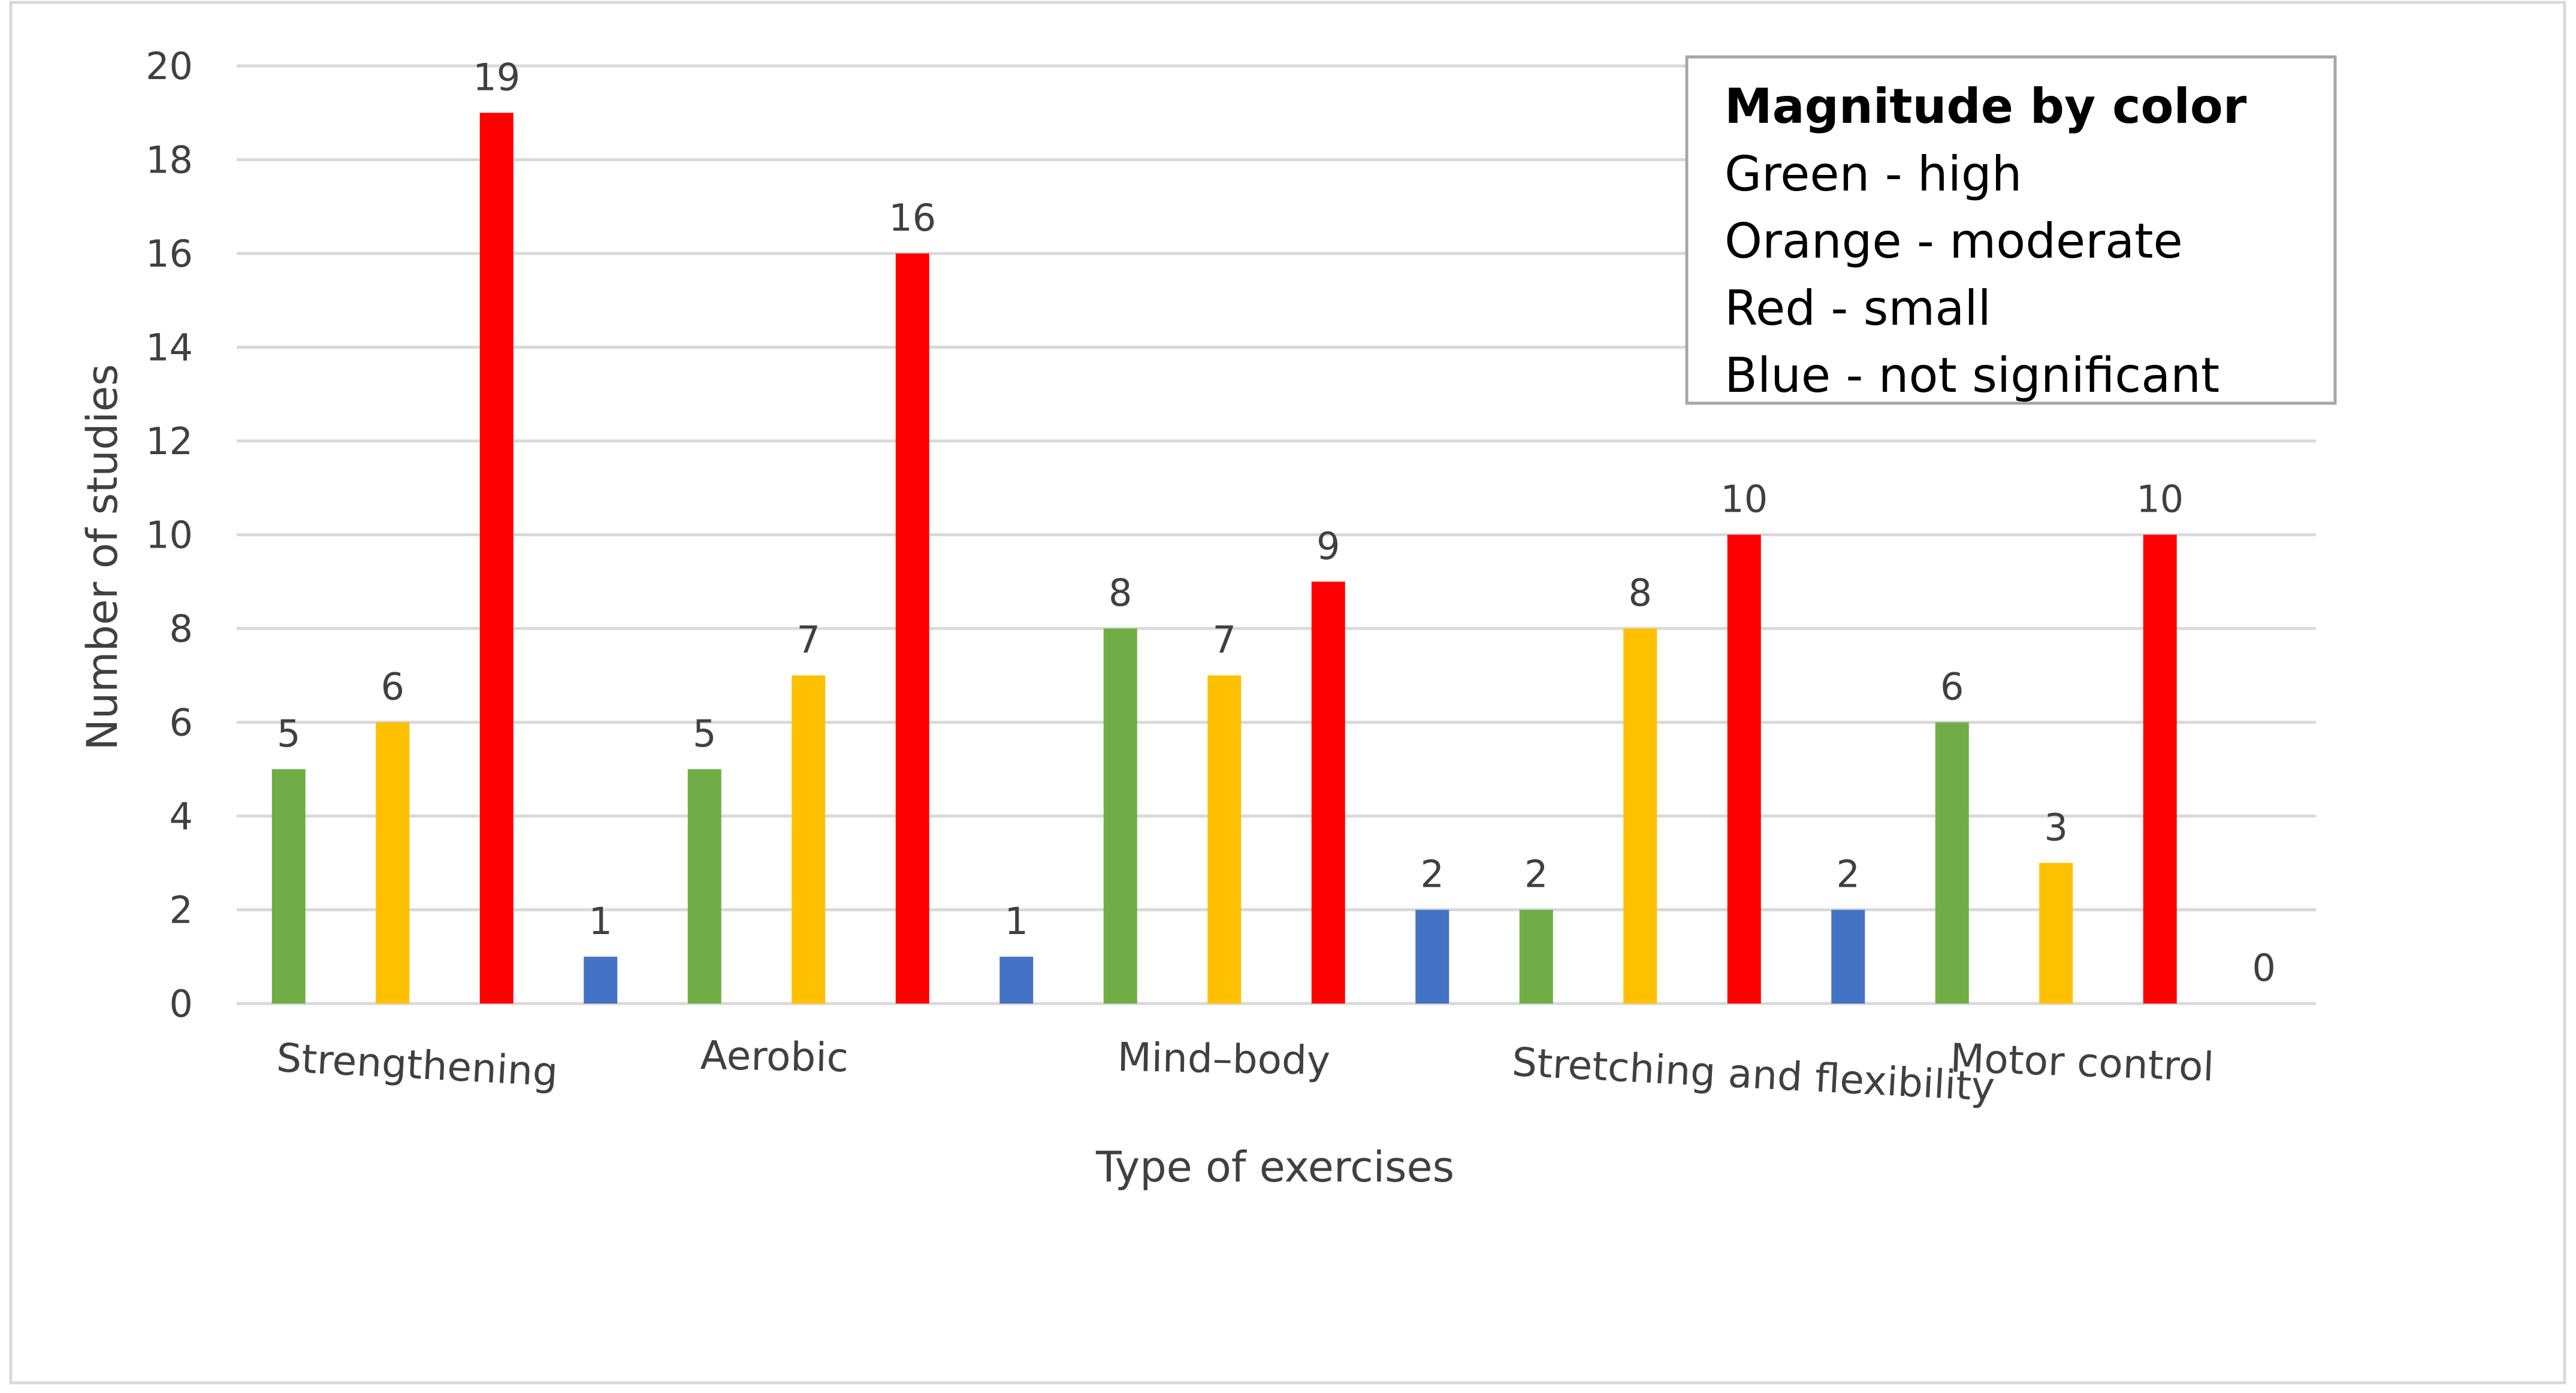  I want to click on x-tick-label: Motor control, so click(2082, 1062).